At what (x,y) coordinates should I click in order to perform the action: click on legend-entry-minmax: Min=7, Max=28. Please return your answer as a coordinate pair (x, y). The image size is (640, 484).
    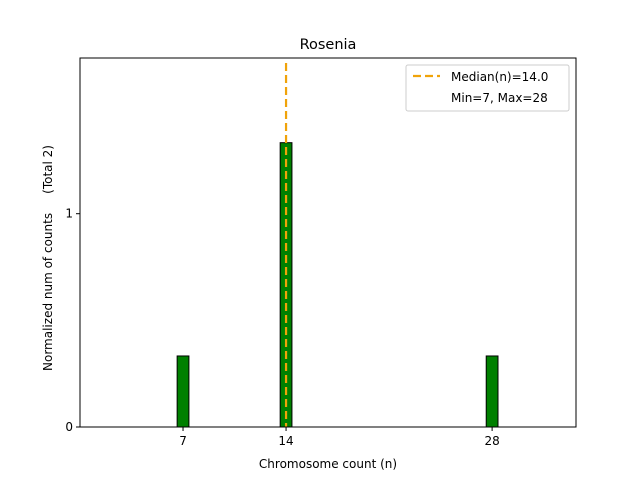
    Looking at the image, I should click on (499, 98).